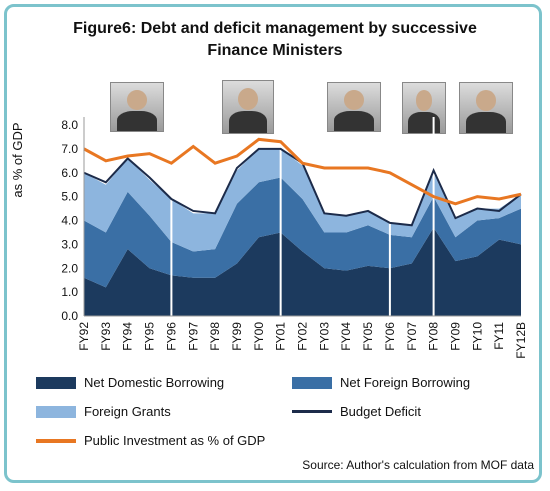 This screenshot has height=491, width=550. What do you see at coordinates (69, 197) in the screenshot?
I see `y-tick-label: 5.0` at bounding box center [69, 197].